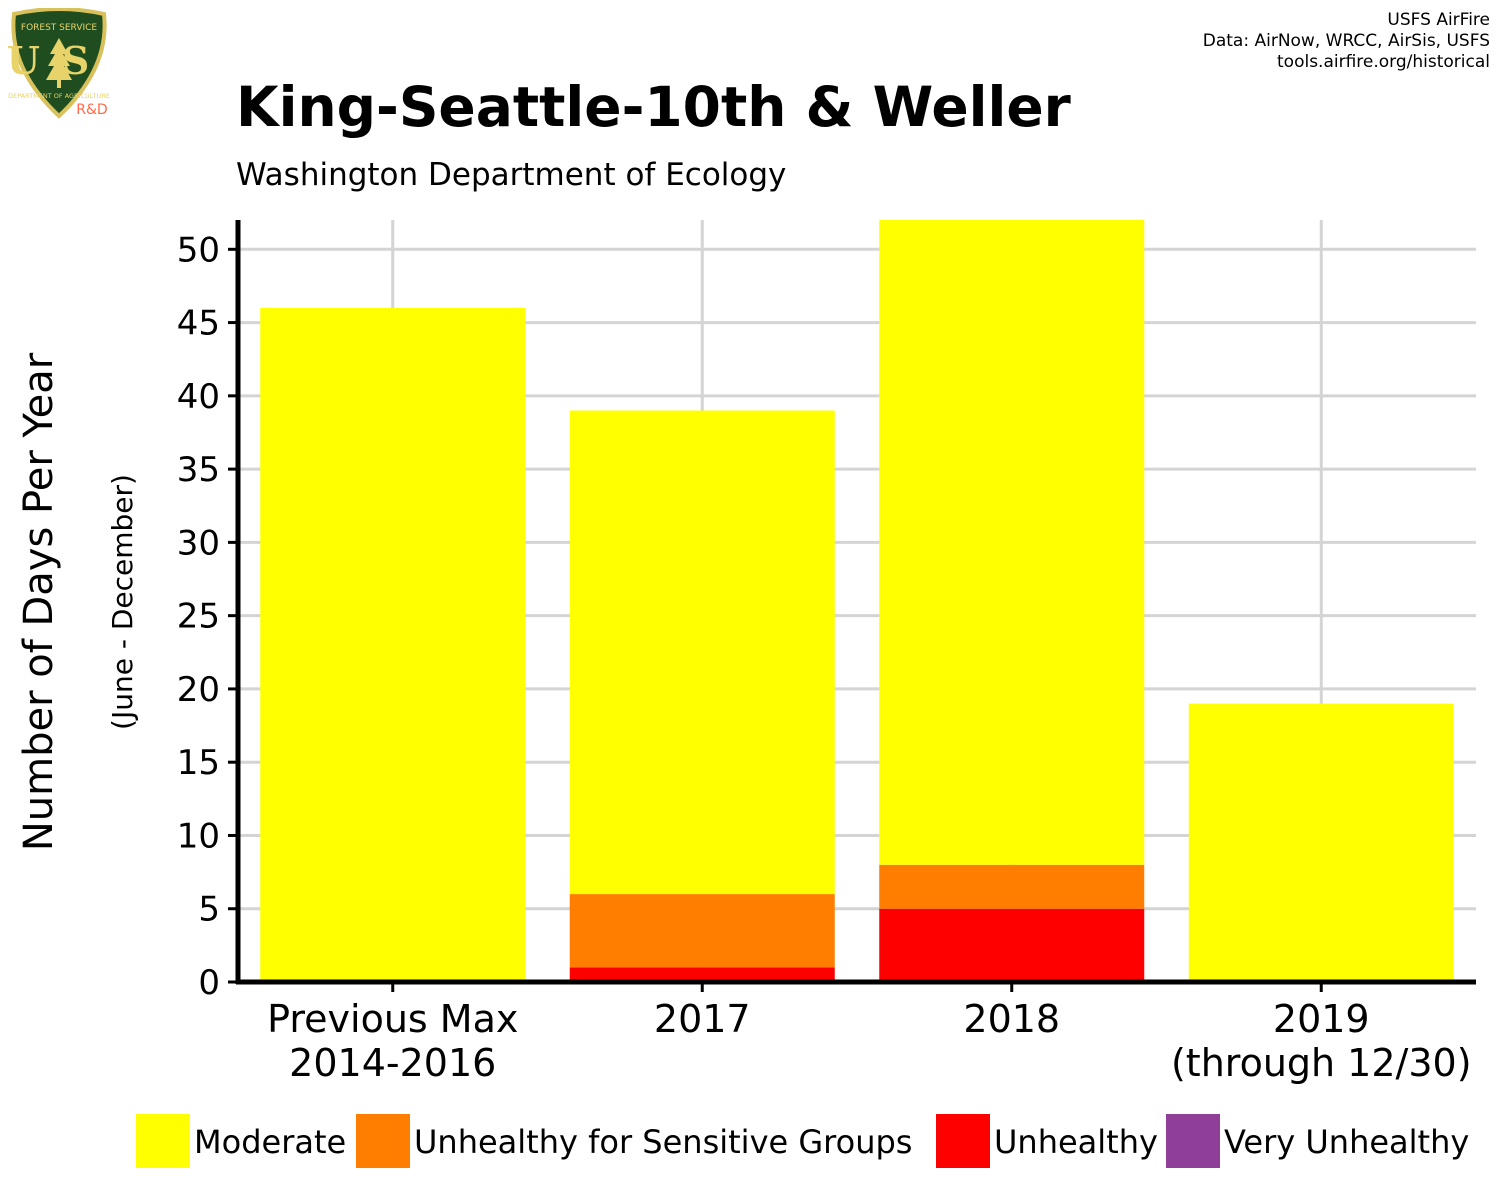 This screenshot has height=1200, width=1500. Describe the element at coordinates (198, 763) in the screenshot. I see `y-tick-label: 15` at that location.